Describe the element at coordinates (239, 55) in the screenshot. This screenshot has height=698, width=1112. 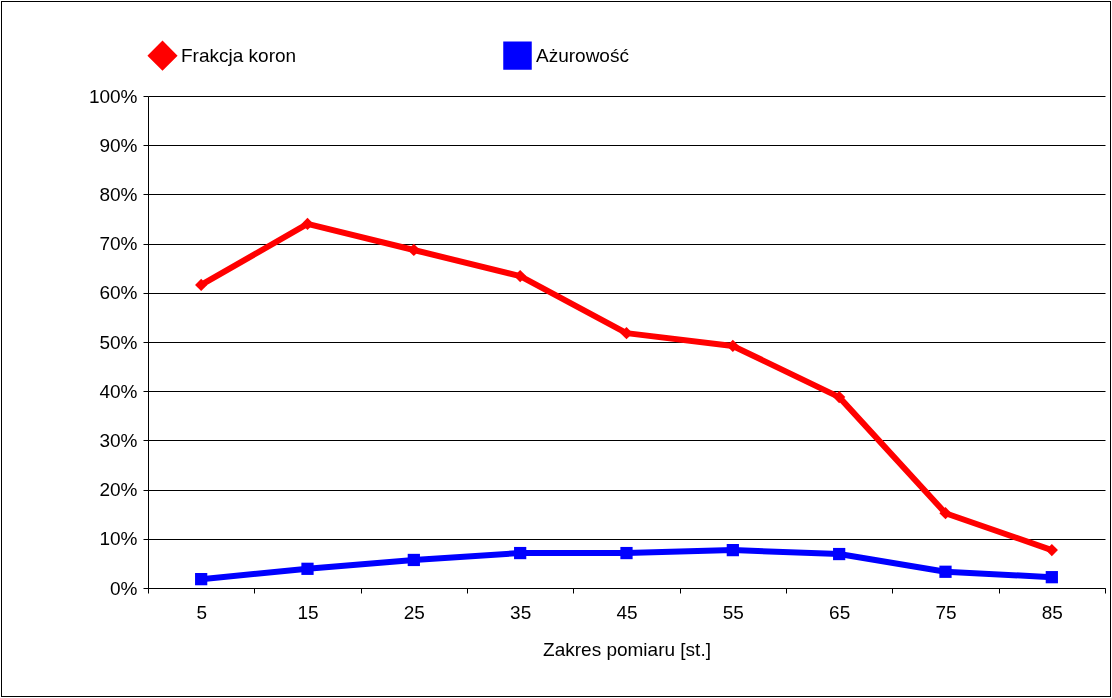
I see `legend-label: Frakcja koron` at that location.